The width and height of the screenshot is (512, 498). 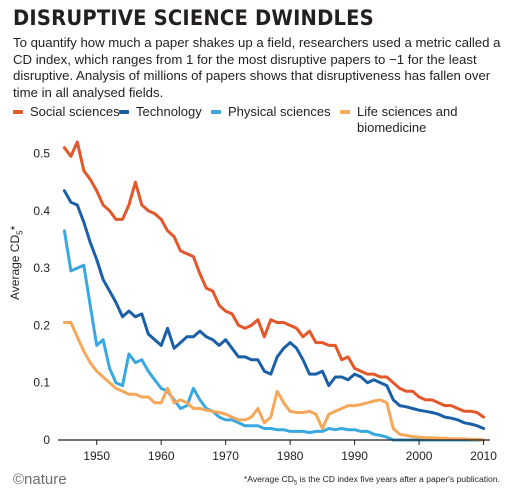 What do you see at coordinates (41, 153) in the screenshot?
I see `y-tick-label: 0.5` at bounding box center [41, 153].